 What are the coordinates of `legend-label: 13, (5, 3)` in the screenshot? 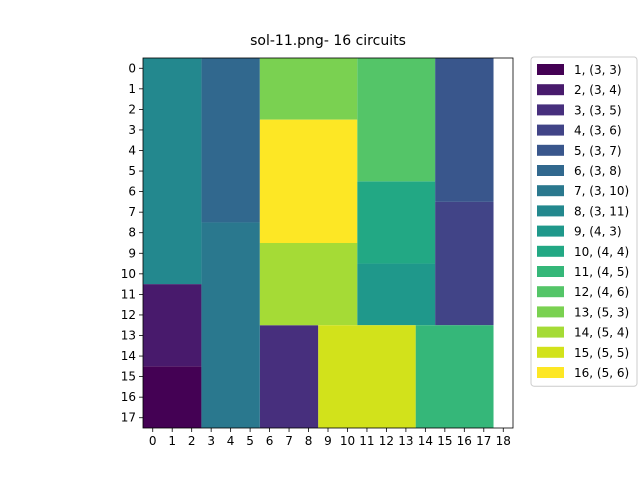 It's located at (601, 312).